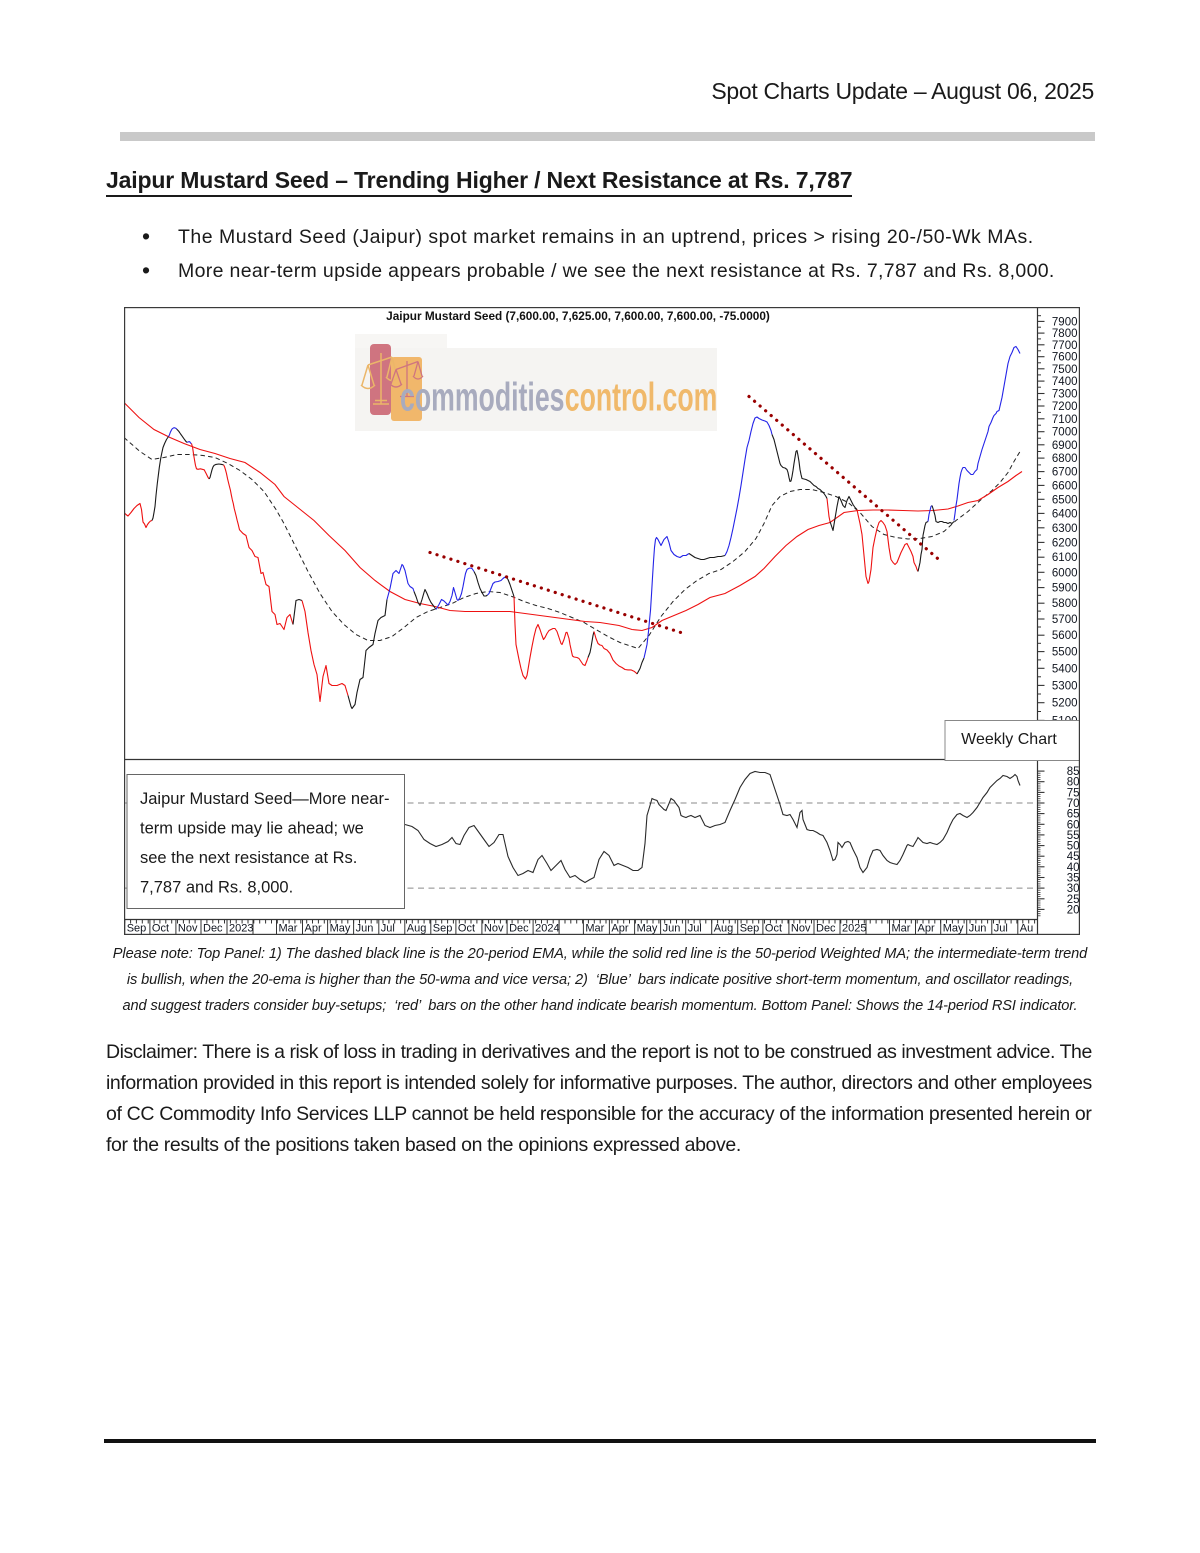 The image size is (1200, 1553). What do you see at coordinates (1065, 382) in the screenshot?
I see `svg-text: 7400` at bounding box center [1065, 382].